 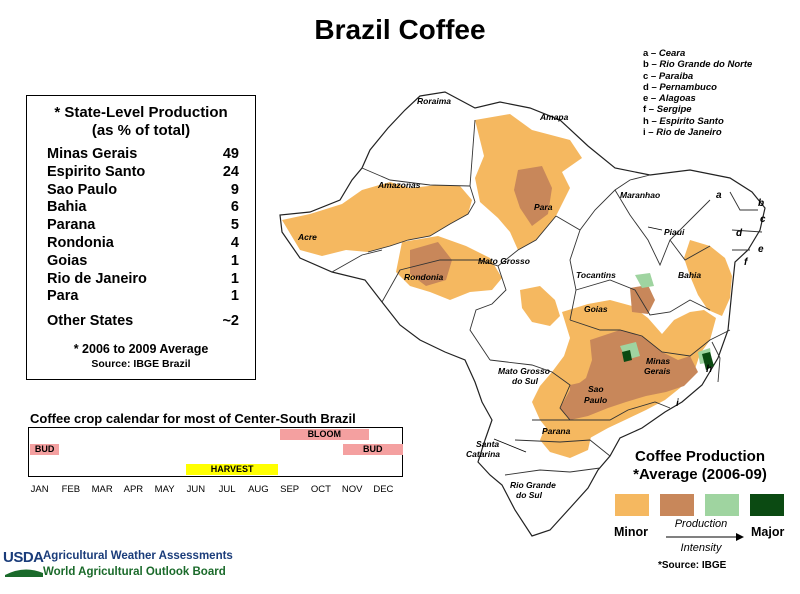 I want to click on label-bahia: Bahia, so click(x=689, y=275).